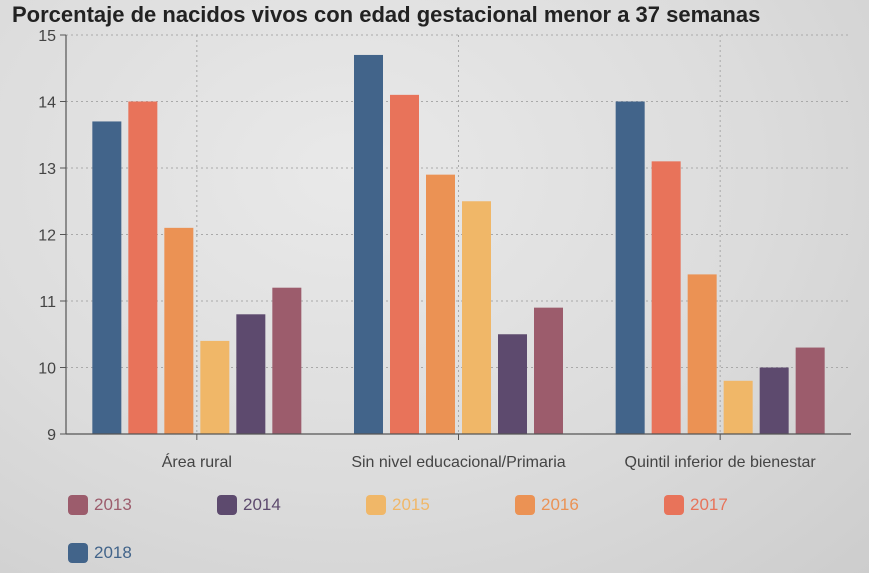  What do you see at coordinates (47, 302) in the screenshot?
I see `y-tick-label: 11` at bounding box center [47, 302].